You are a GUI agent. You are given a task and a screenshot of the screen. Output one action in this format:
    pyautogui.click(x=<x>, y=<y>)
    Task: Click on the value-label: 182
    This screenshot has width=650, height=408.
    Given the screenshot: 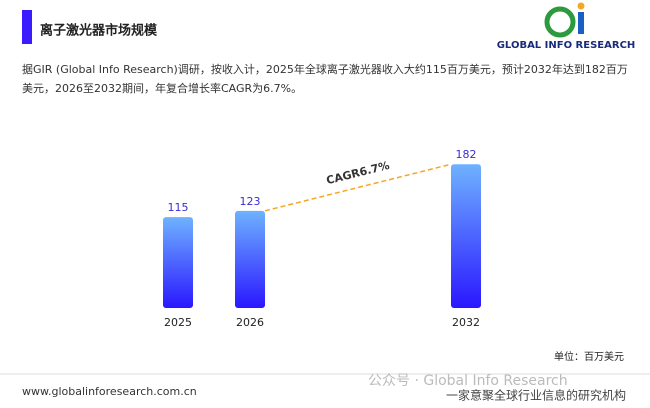 What is the action you would take?
    pyautogui.click(x=466, y=154)
    